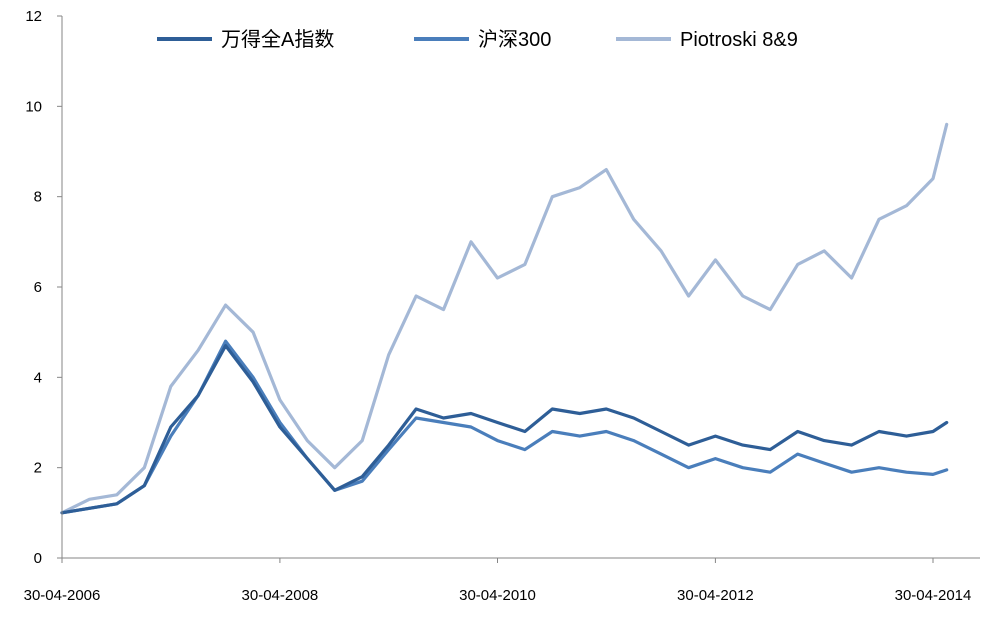 This screenshot has height=618, width=987. Describe the element at coordinates (280, 595) in the screenshot. I see `x-tick-label: 30-04-2008` at that location.